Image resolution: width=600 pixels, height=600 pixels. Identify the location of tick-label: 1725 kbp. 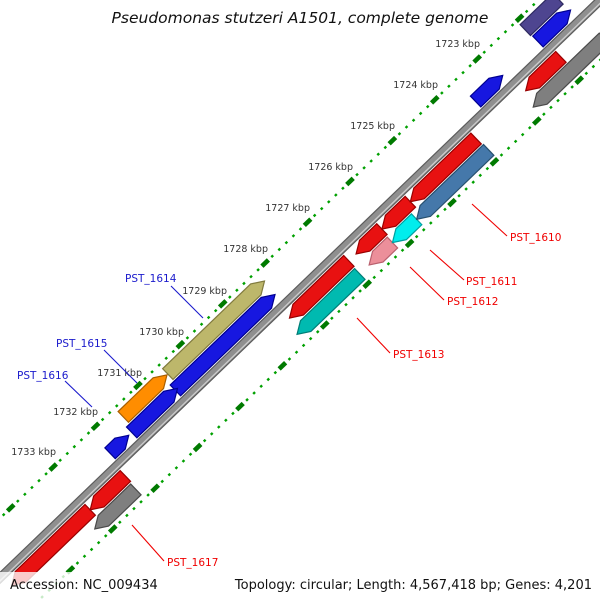
(372, 126).